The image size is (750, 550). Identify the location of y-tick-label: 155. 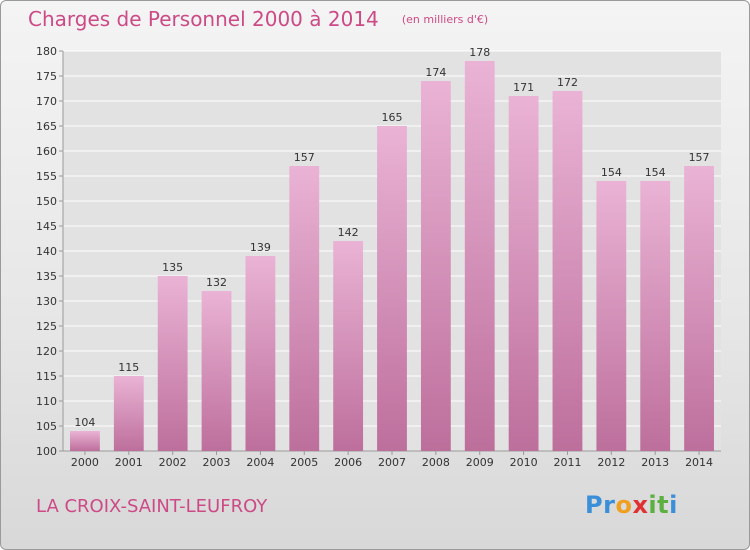
(46, 176).